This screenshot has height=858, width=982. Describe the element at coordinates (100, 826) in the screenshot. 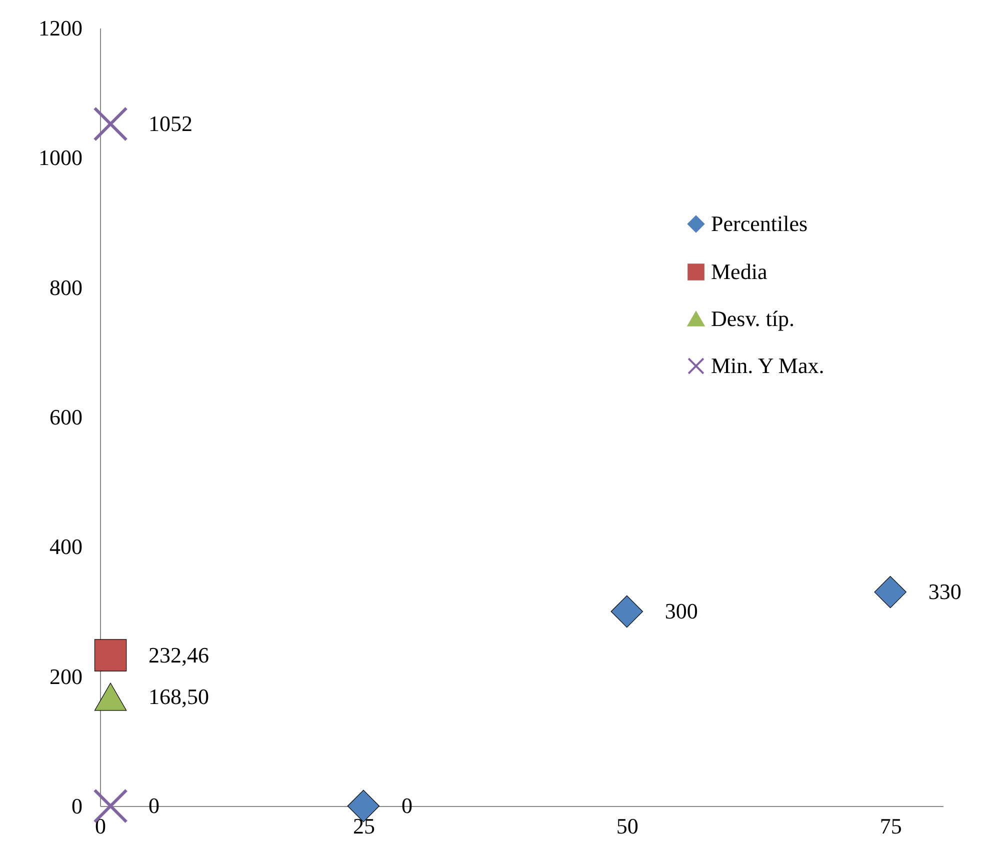

I see `x-tick-label: 0` at that location.